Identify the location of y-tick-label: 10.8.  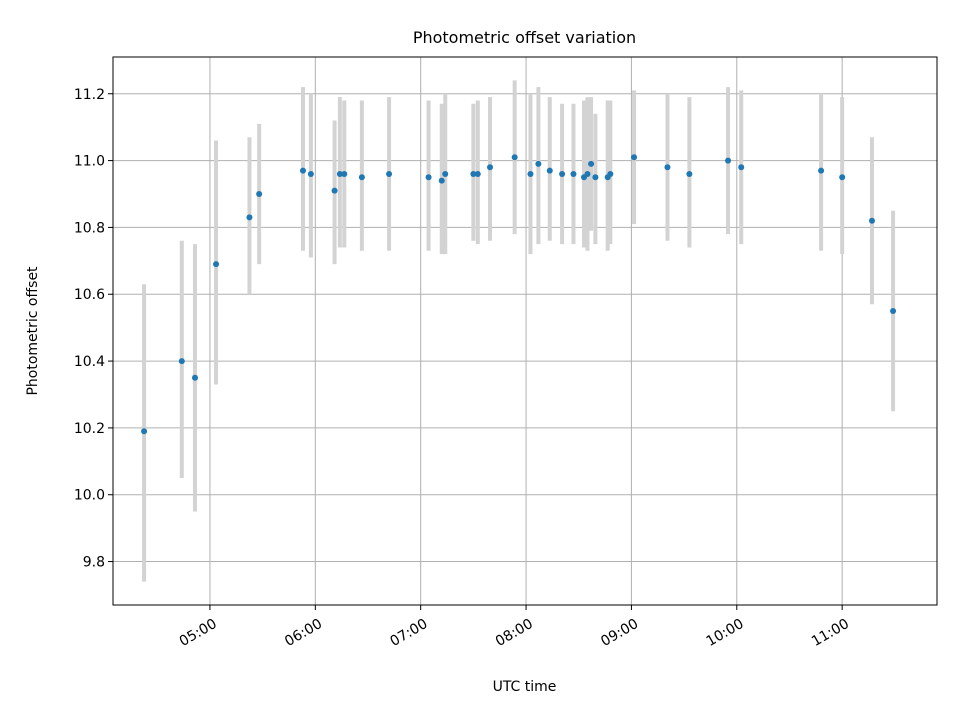
(89, 228).